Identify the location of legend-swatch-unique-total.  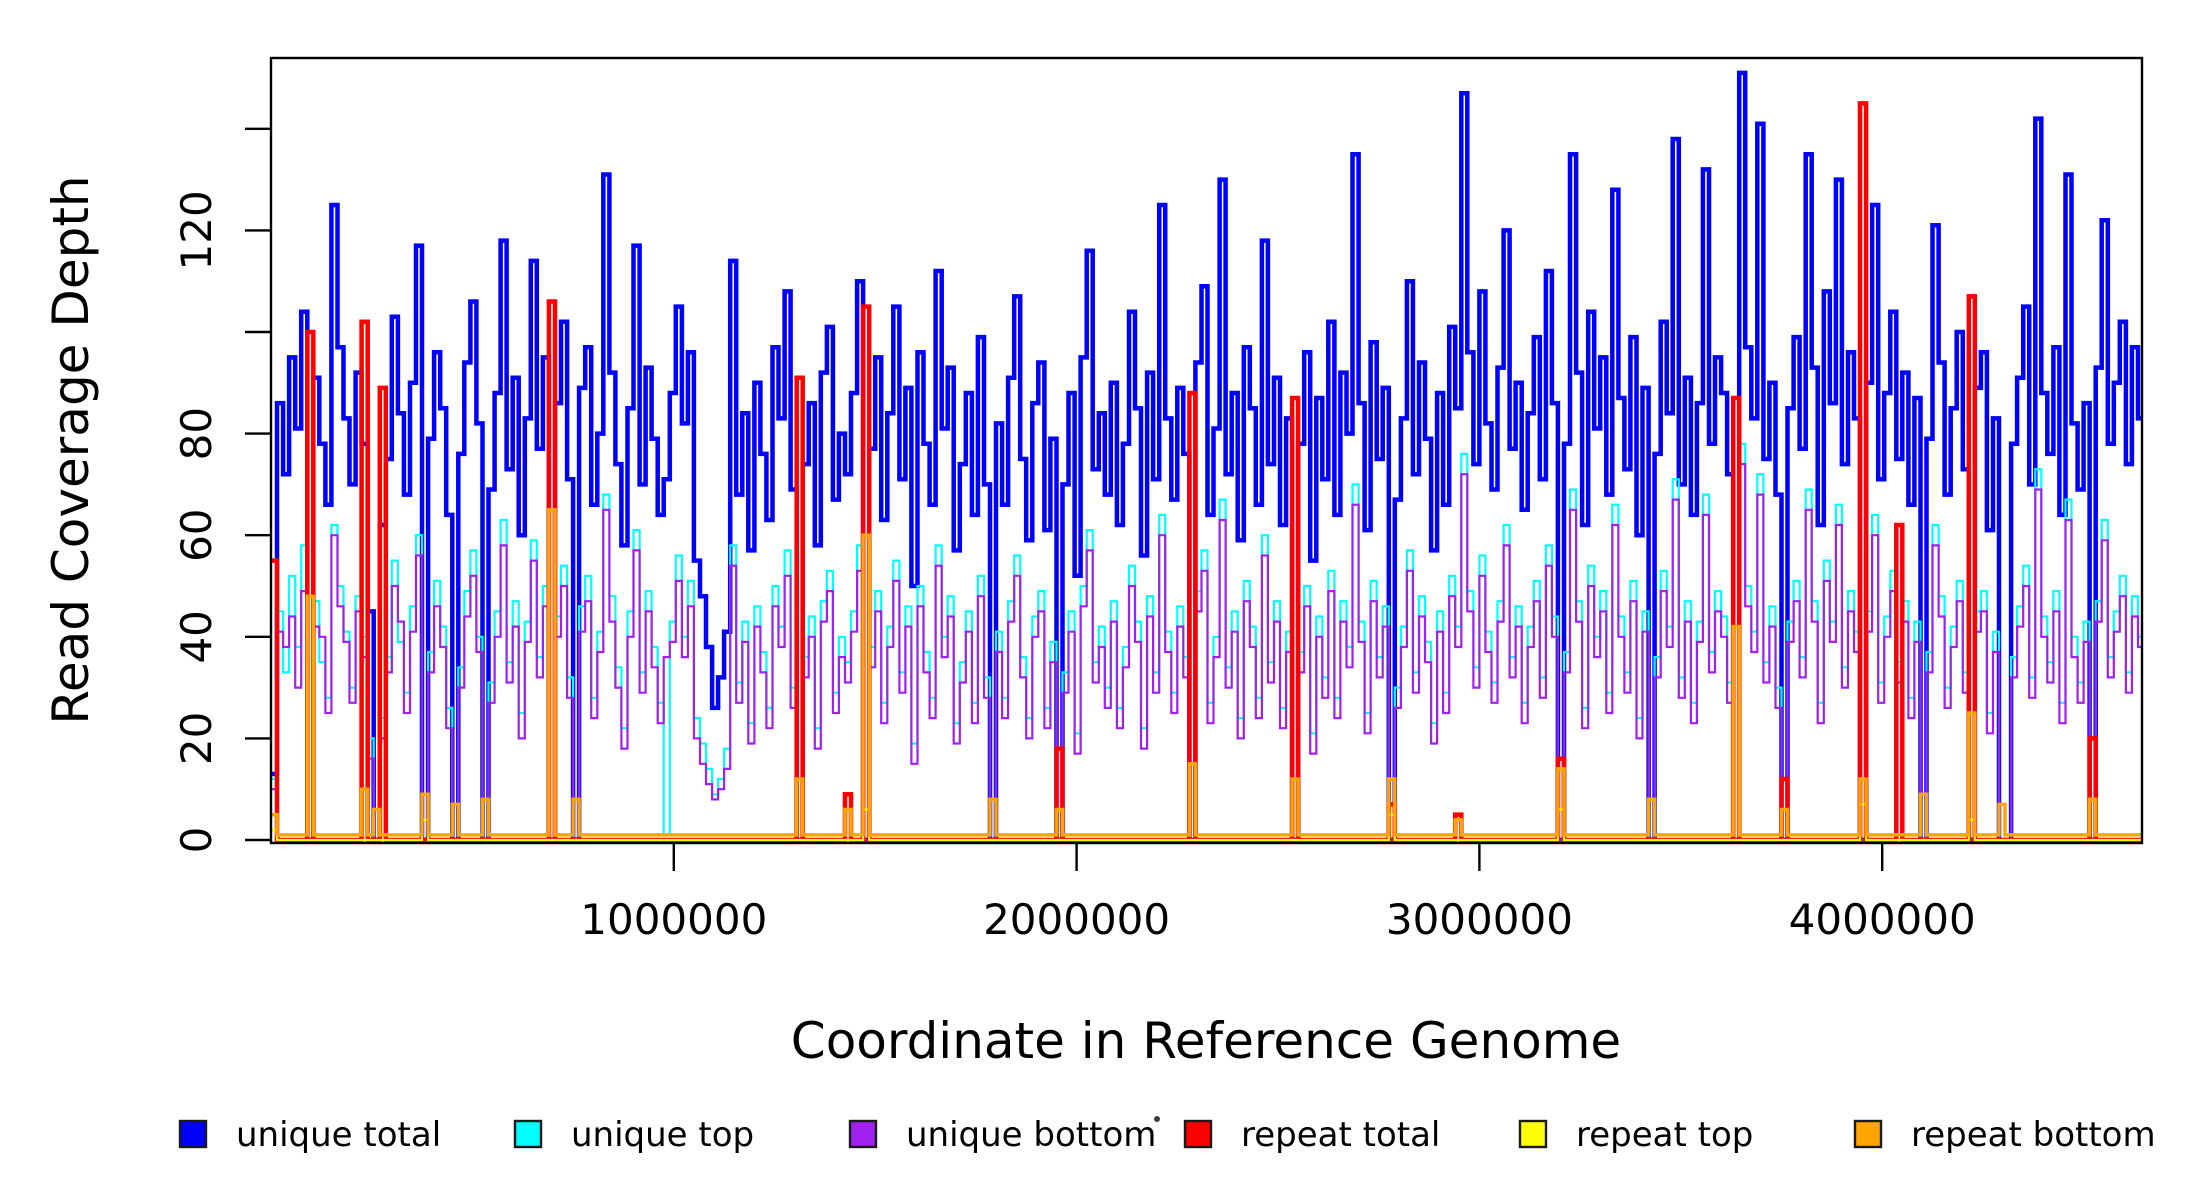
(193, 1134).